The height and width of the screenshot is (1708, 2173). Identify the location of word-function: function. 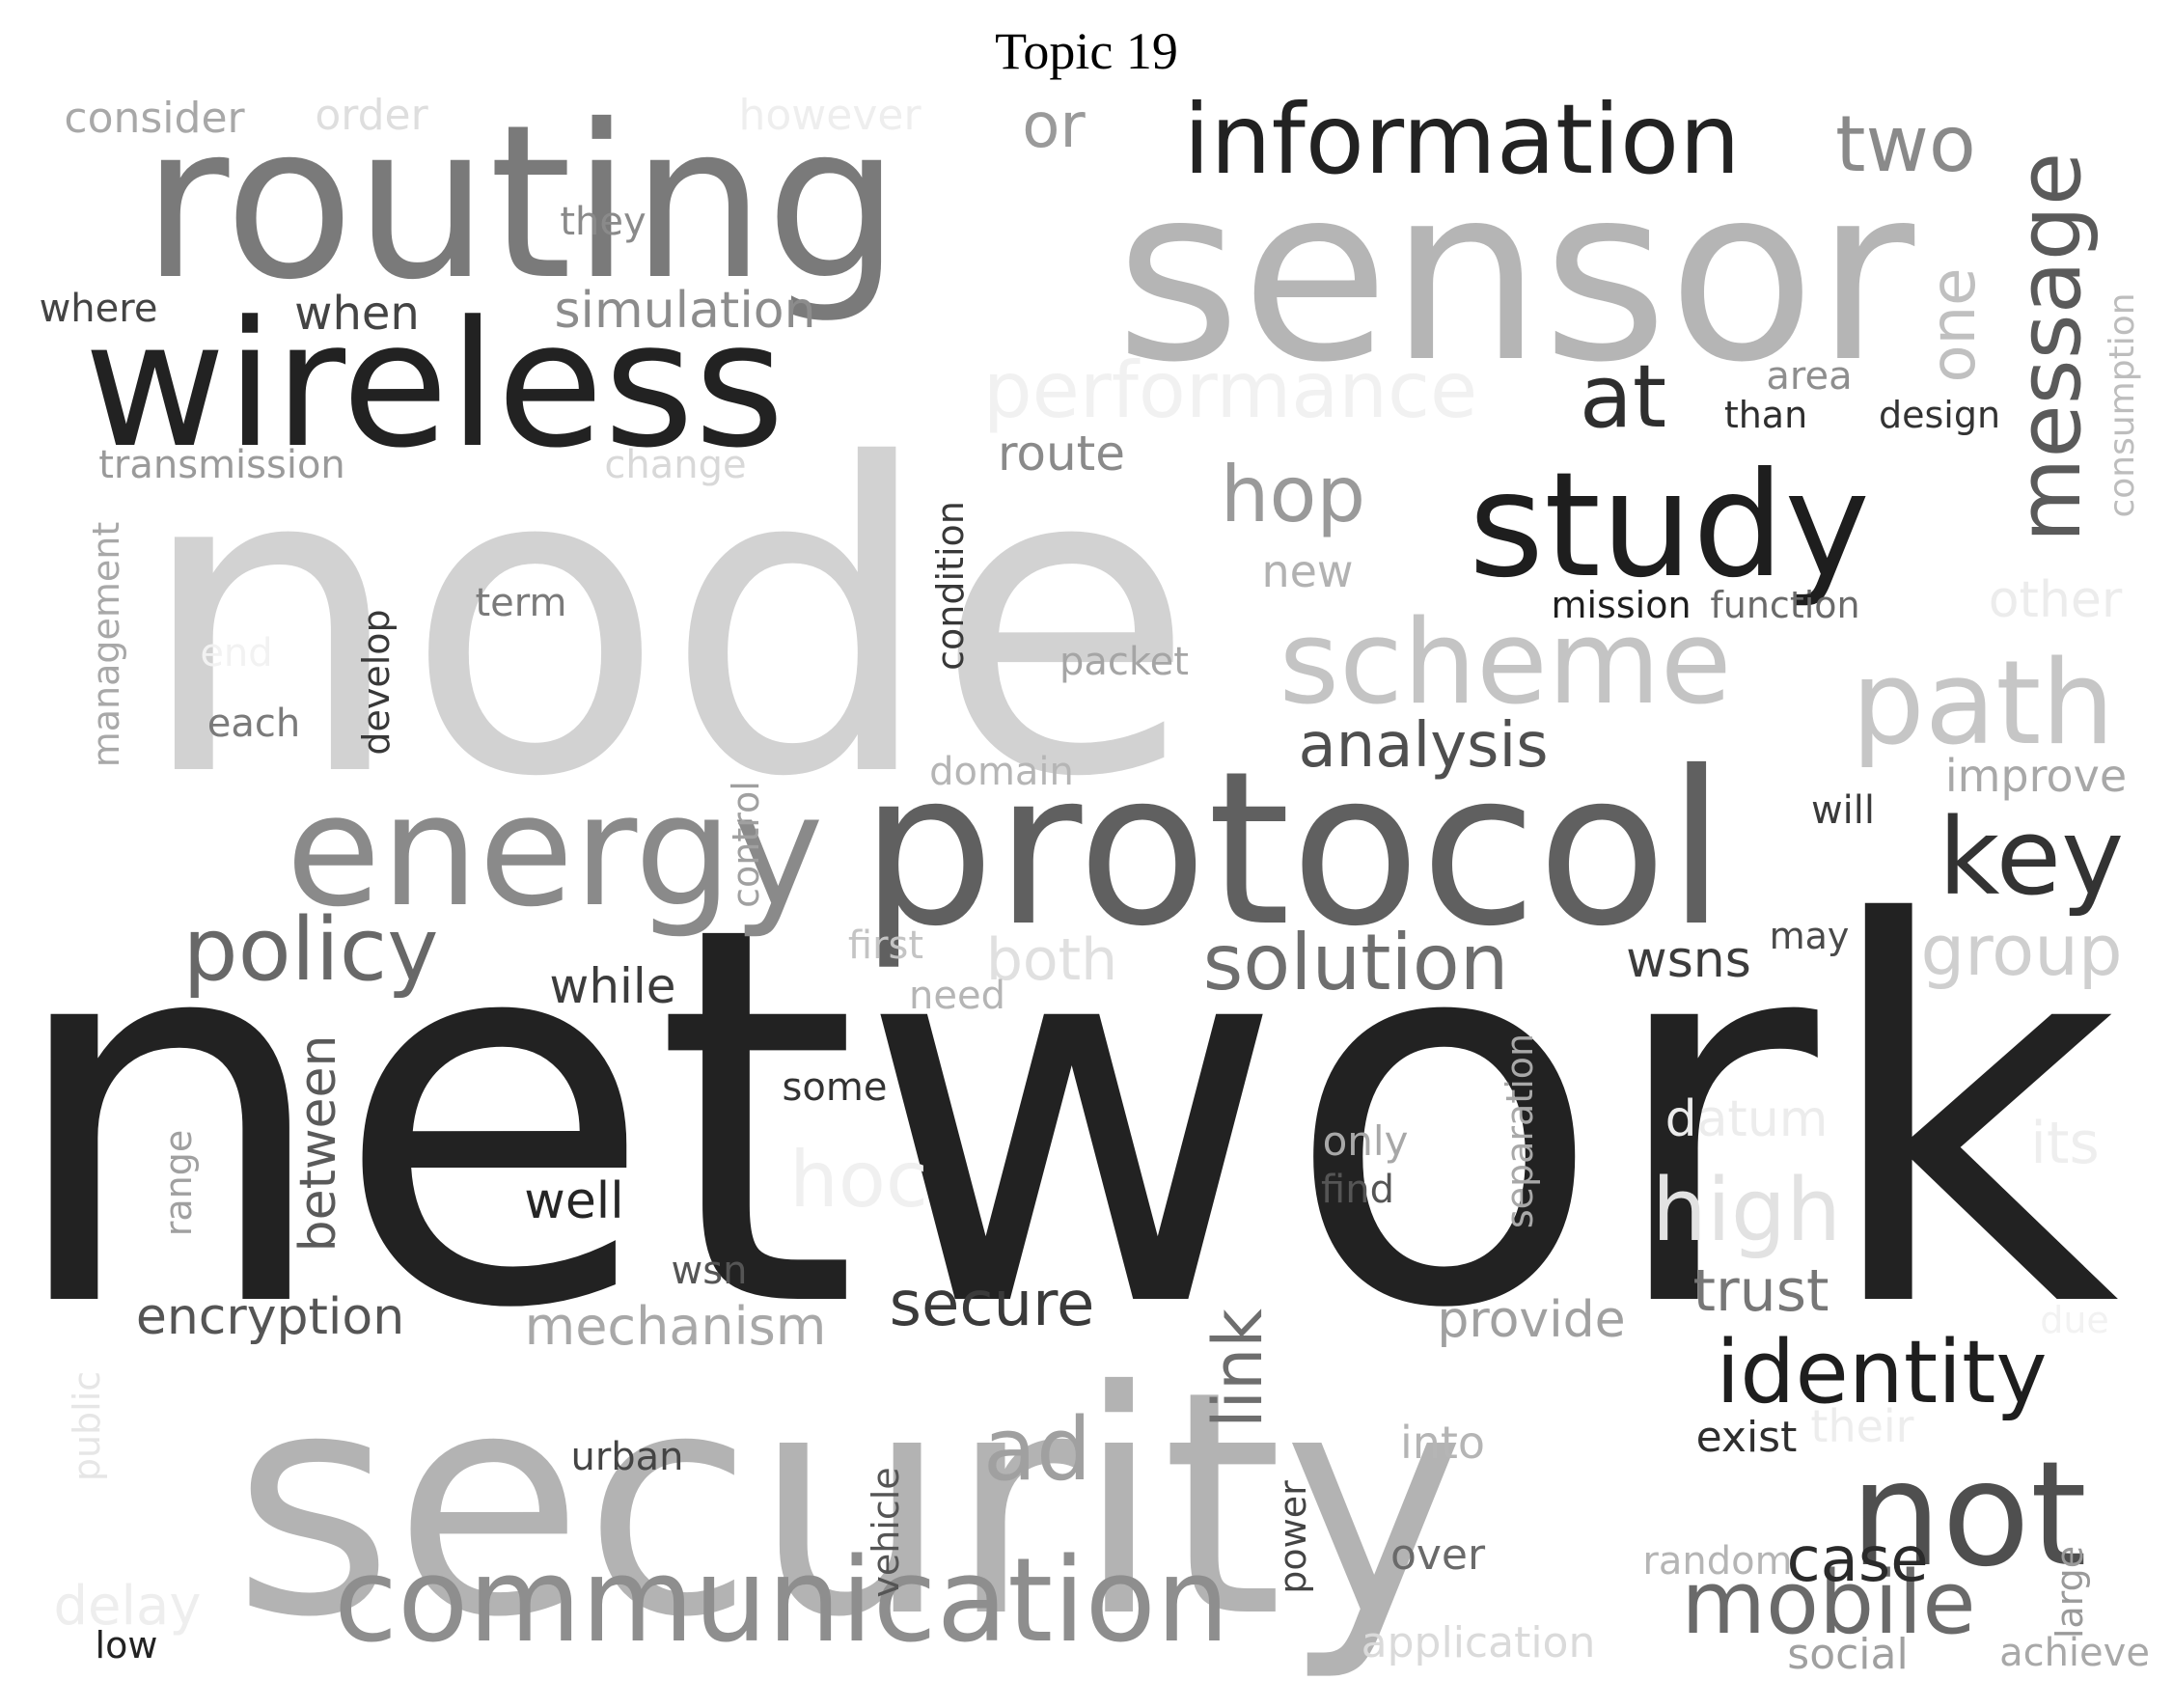
(1785, 605).